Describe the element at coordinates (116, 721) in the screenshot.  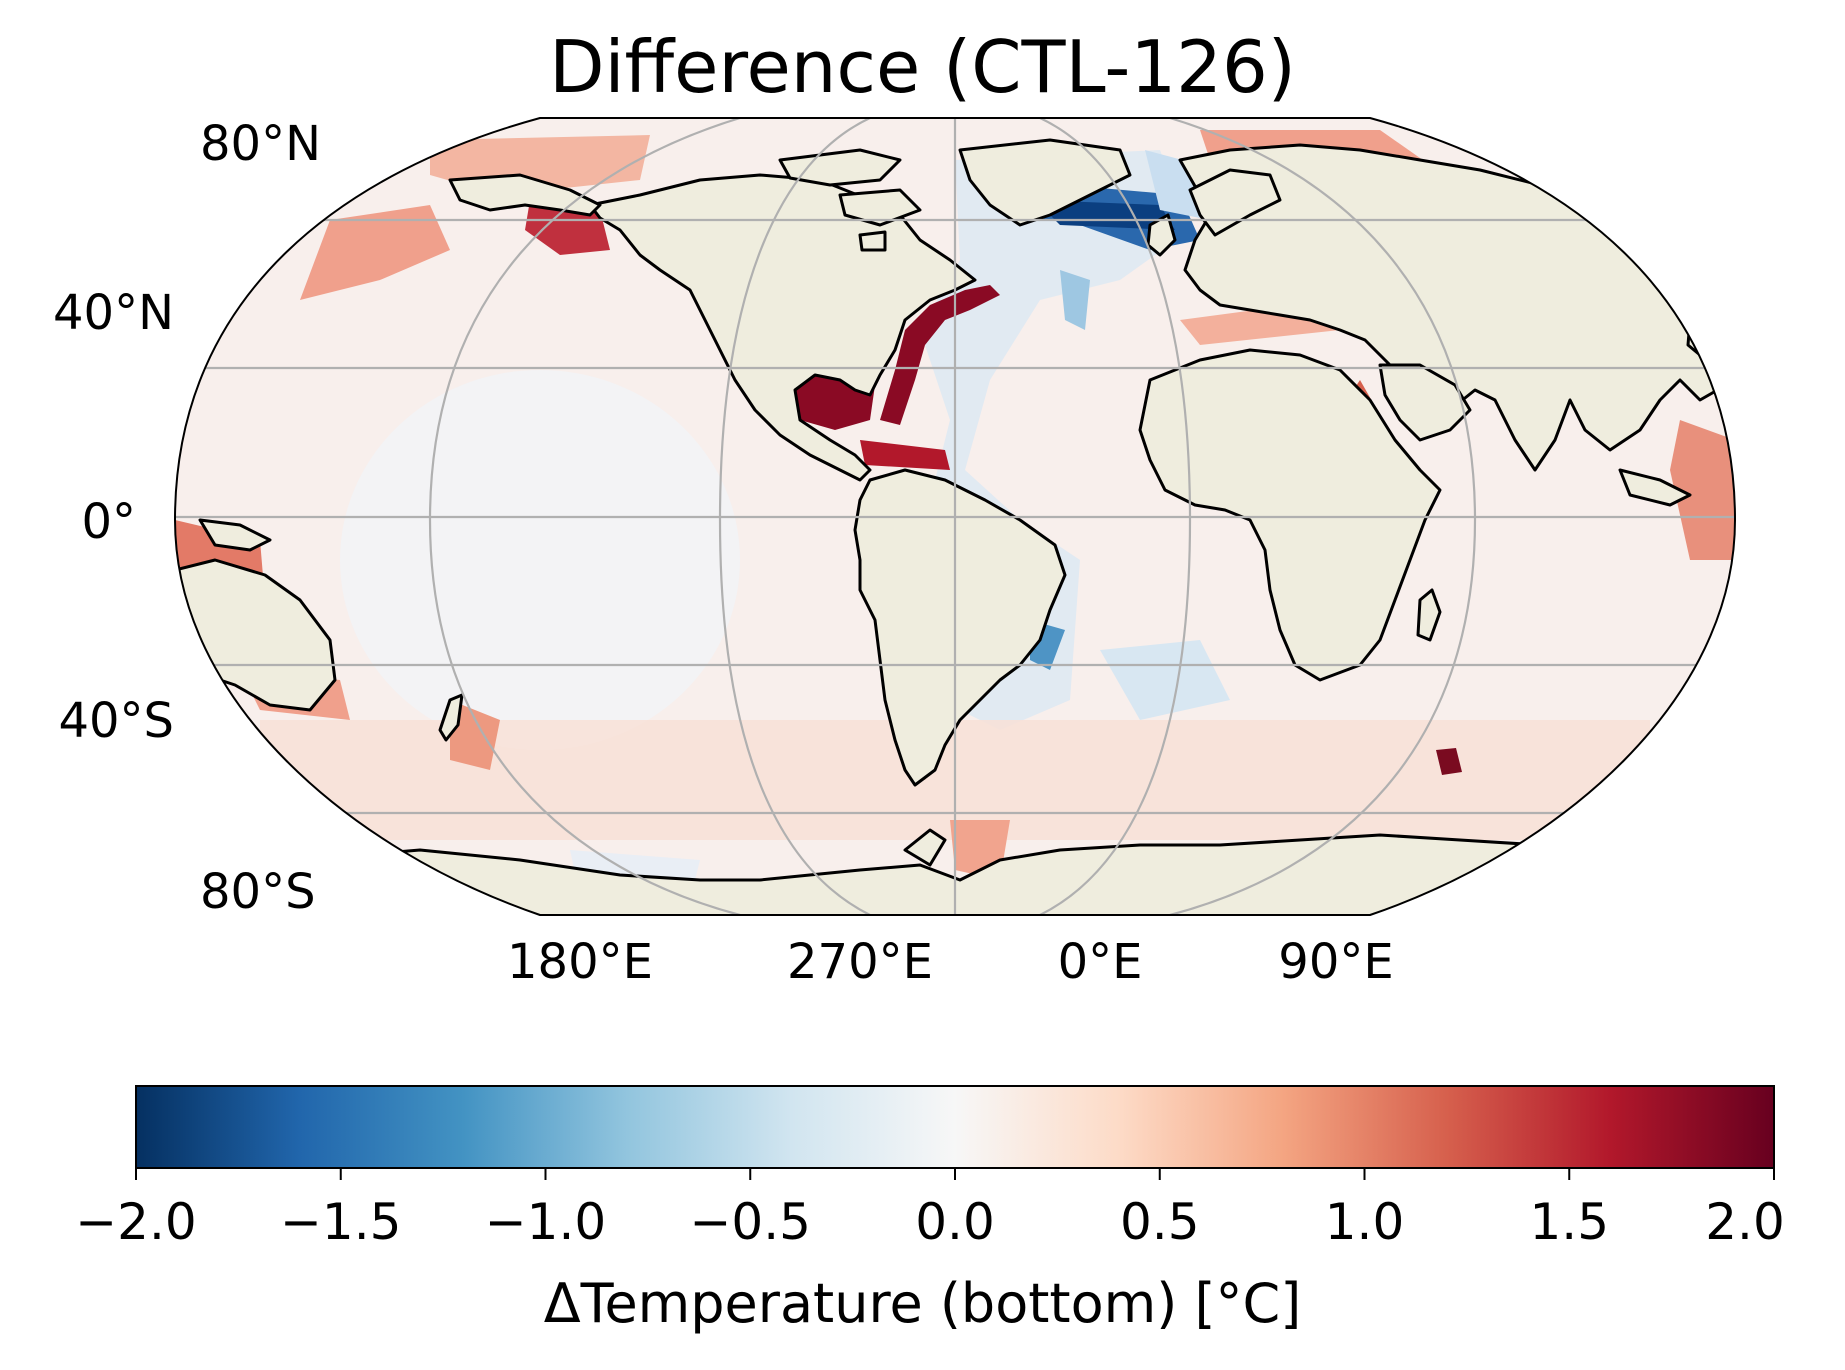
I see `lat-label-40s: 40°S` at that location.